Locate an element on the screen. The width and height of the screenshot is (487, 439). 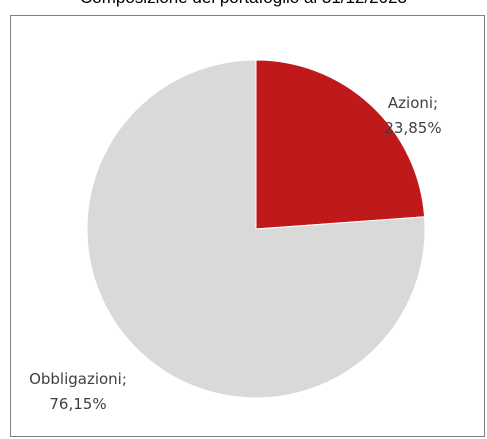
pie-slice-azioni is located at coordinates (340, 144).